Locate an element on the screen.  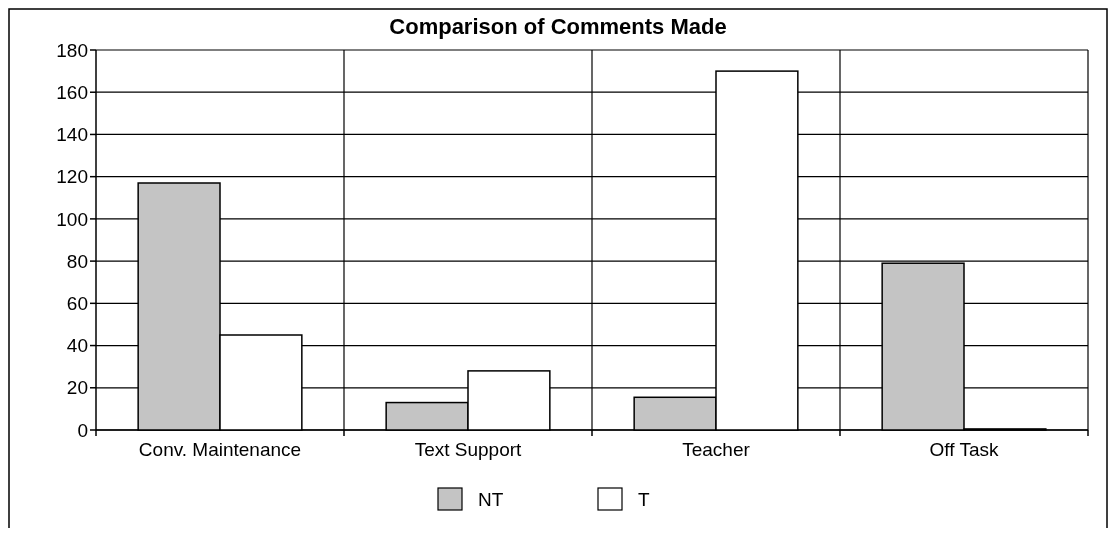
y-tick-label: 20 is located at coordinates (77, 388).